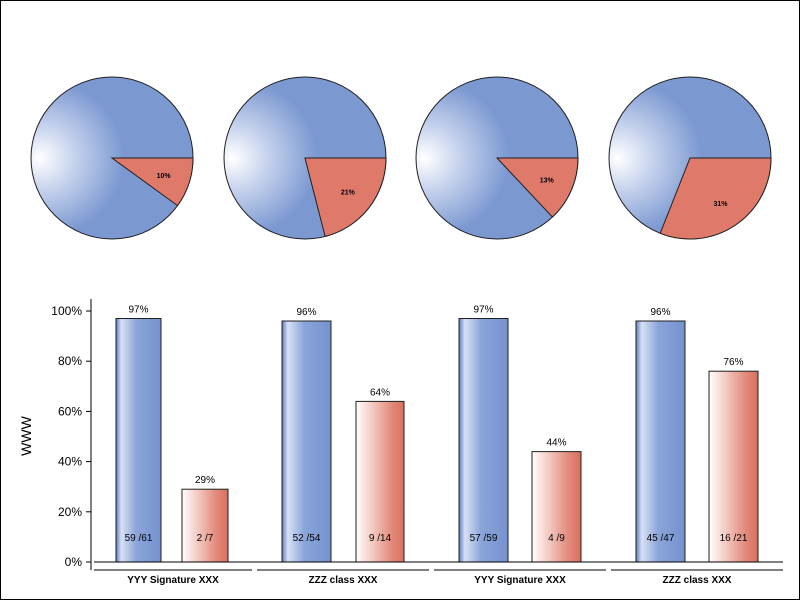  What do you see at coordinates (734, 538) in the screenshot?
I see `bar-count-label: 16 /21` at bounding box center [734, 538].